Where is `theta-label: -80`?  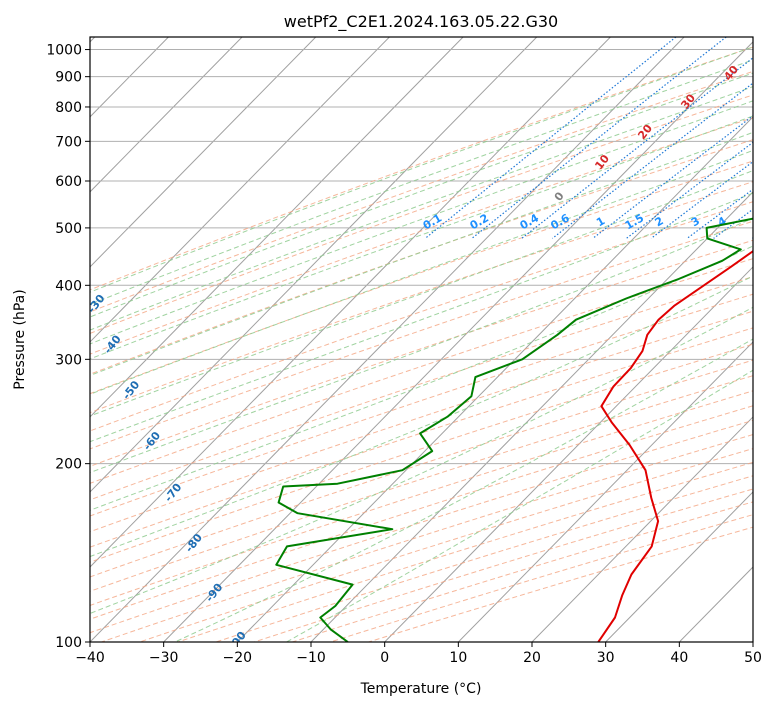
theta-label: -80 is located at coordinates (194, 543).